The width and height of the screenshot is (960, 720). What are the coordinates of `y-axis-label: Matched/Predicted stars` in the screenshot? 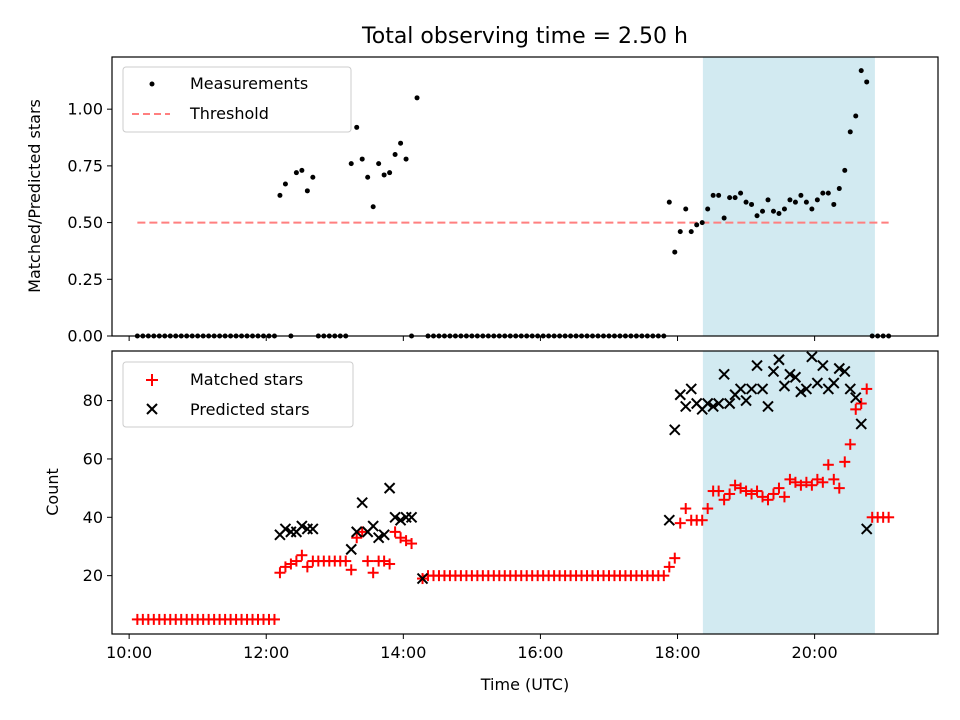 It's located at (34, 196).